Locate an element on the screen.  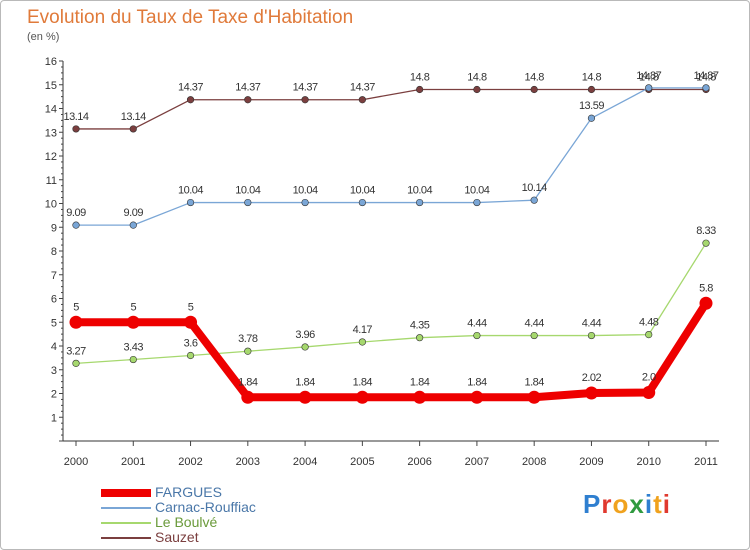
legend-item: Le Boulvé is located at coordinates (178, 522).